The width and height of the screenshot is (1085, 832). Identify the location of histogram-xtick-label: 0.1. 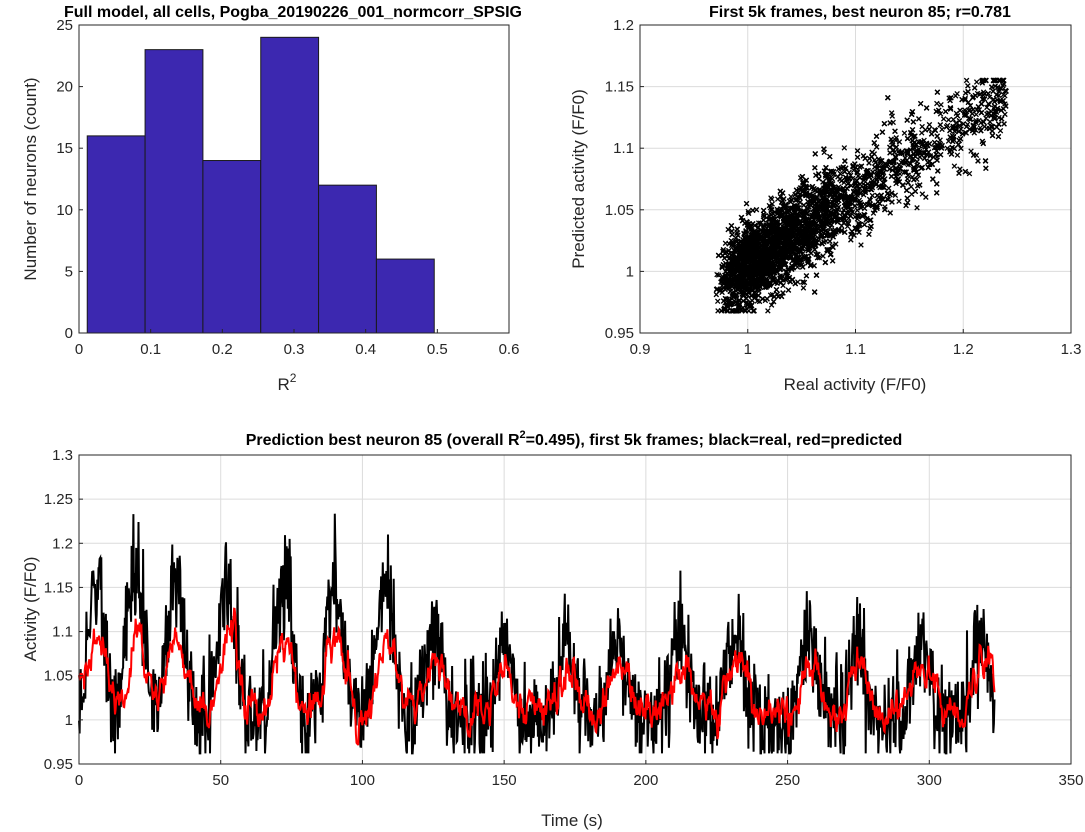
(150, 349).